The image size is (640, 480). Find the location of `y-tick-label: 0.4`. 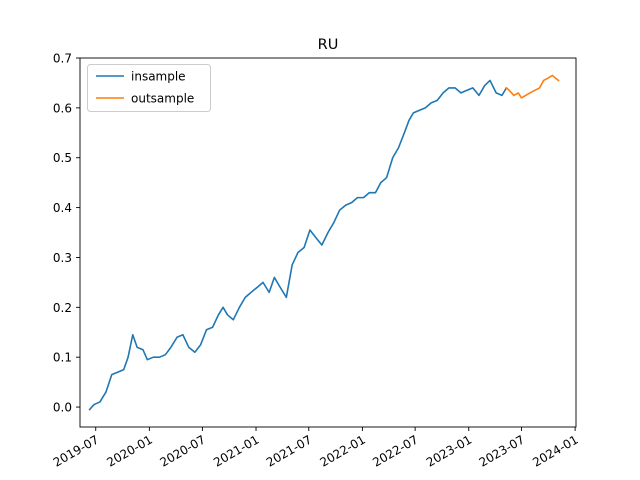

y-tick-label: 0.4 is located at coordinates (62, 208).